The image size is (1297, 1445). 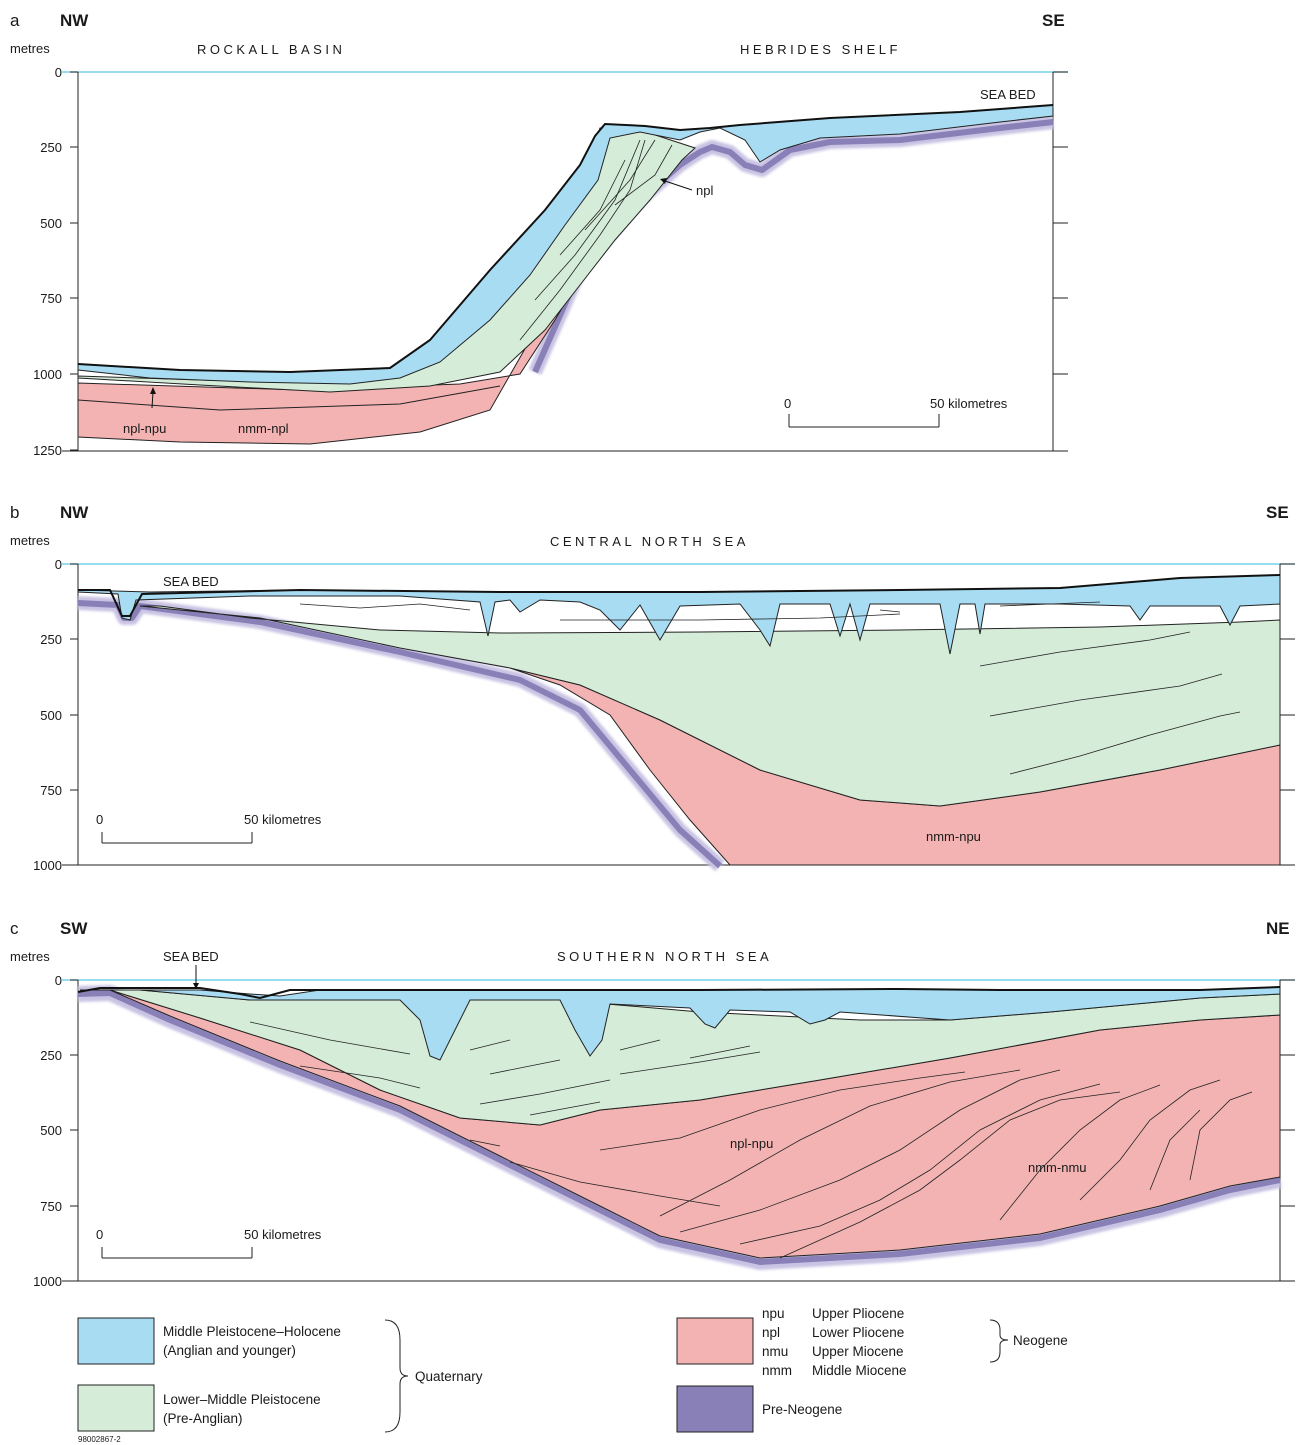 I want to click on legend-middle-pleistocene-line1: Middle Pleistocene–Holocene, so click(x=252, y=1331).